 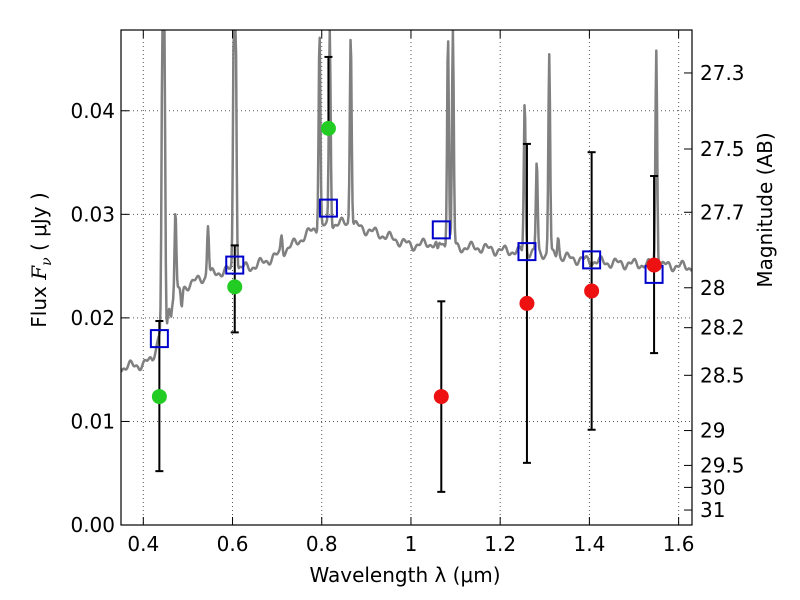 I want to click on y2-tick-label: 27.5, so click(x=722, y=149).